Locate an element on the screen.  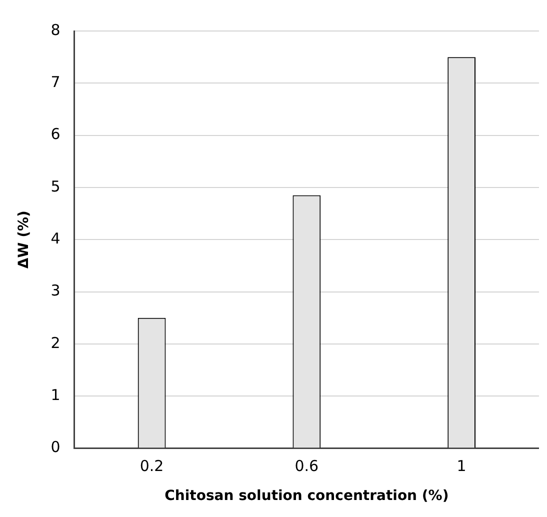
y-tick-label: 3 is located at coordinates (55, 291).